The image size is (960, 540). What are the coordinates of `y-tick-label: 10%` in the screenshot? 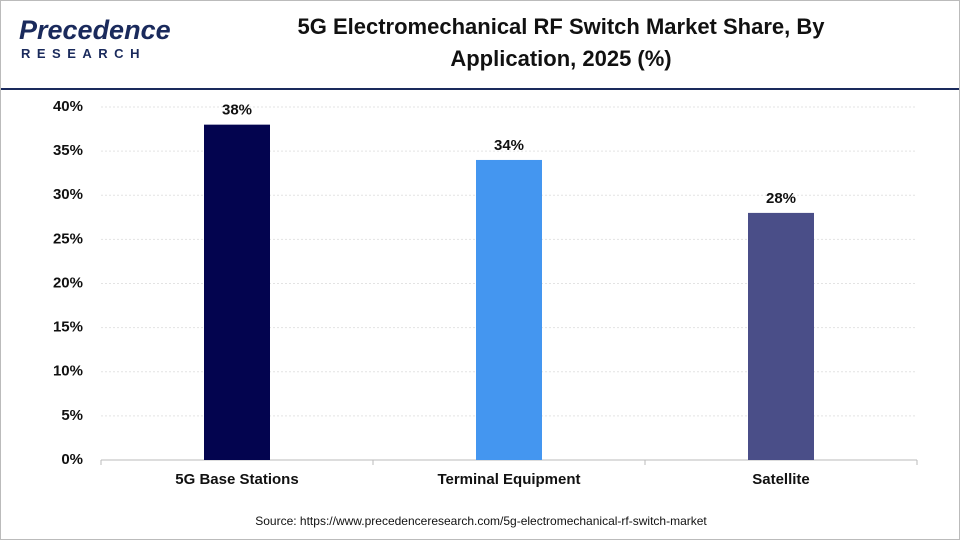 It's located at (68, 371).